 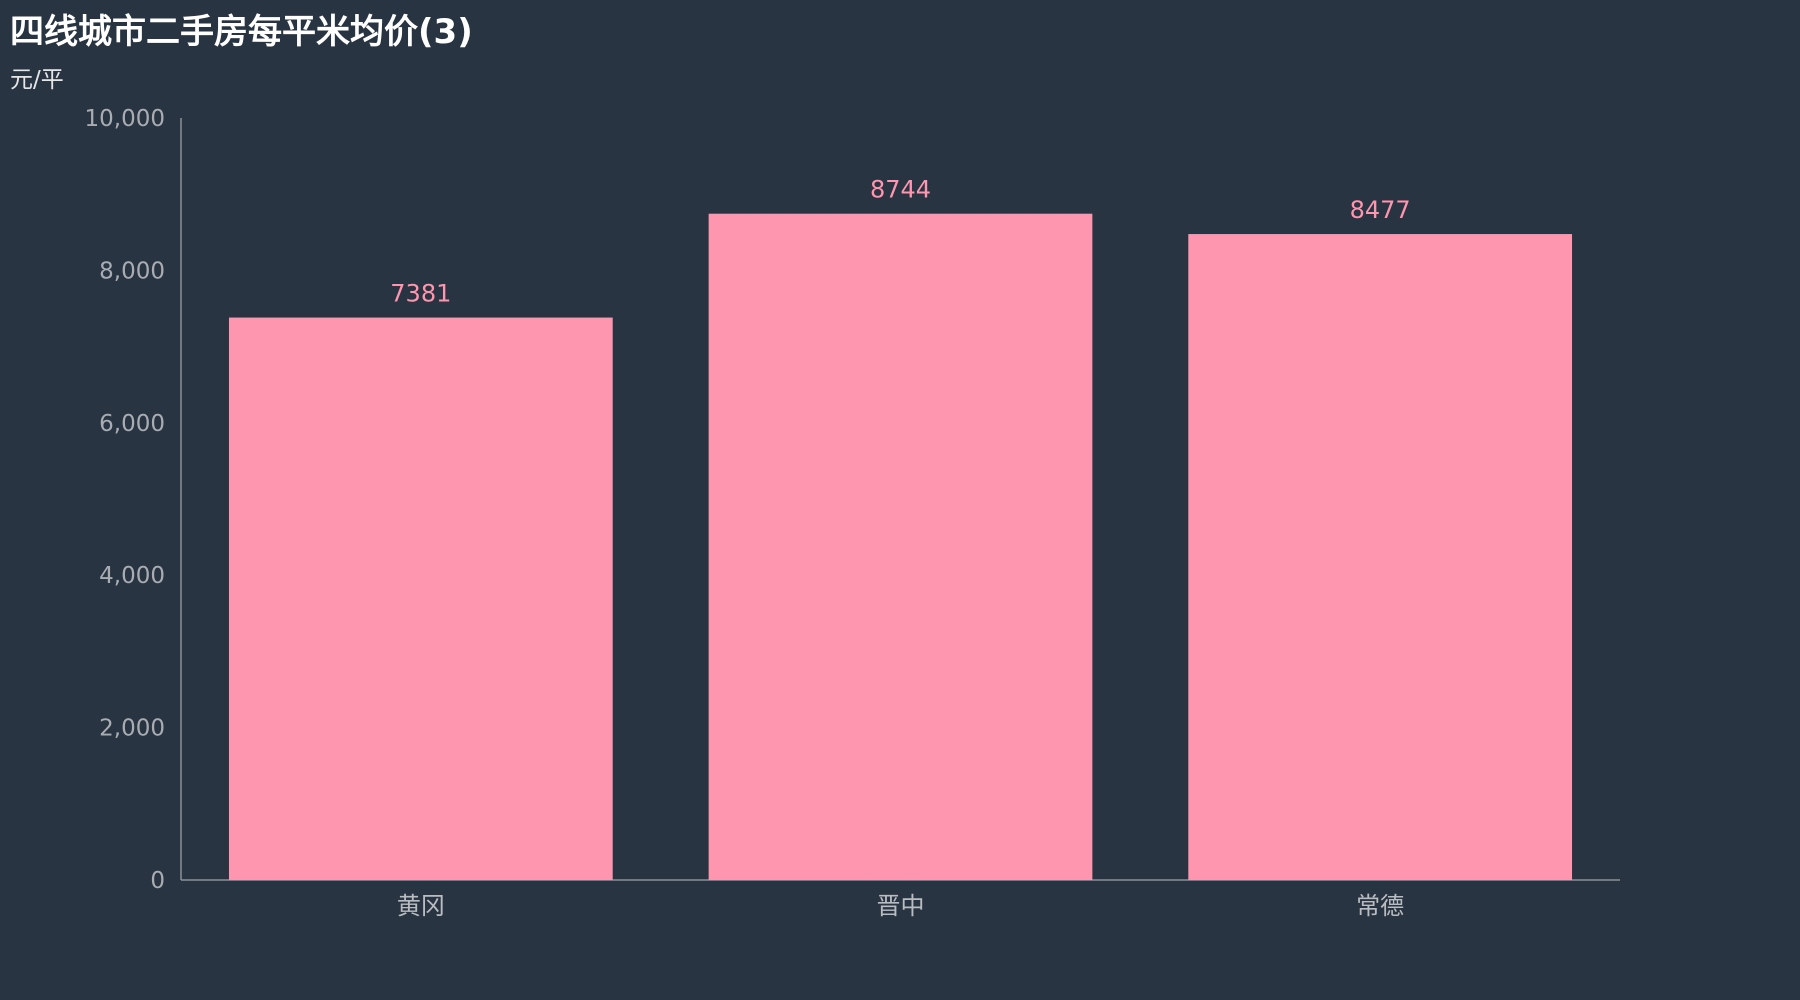 What do you see at coordinates (132, 424) in the screenshot?
I see `y-tick-label: 6,000` at bounding box center [132, 424].